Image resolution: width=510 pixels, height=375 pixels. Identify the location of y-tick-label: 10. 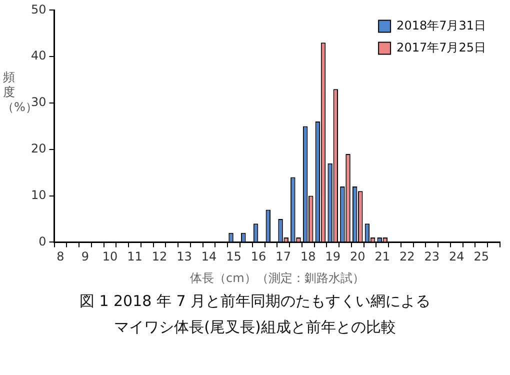
(38, 195).